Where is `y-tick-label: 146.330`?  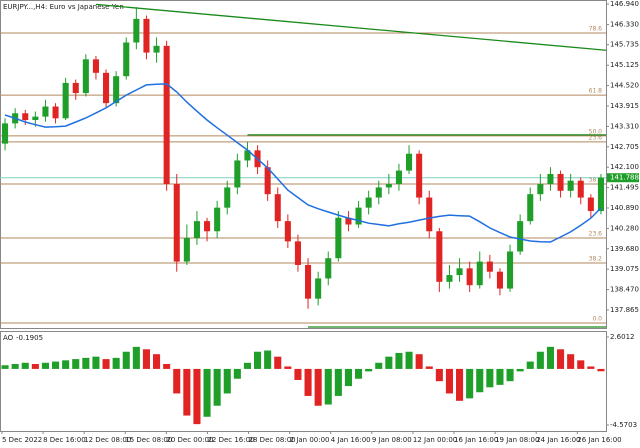 y-tick-label: 146.330 is located at coordinates (624, 25).